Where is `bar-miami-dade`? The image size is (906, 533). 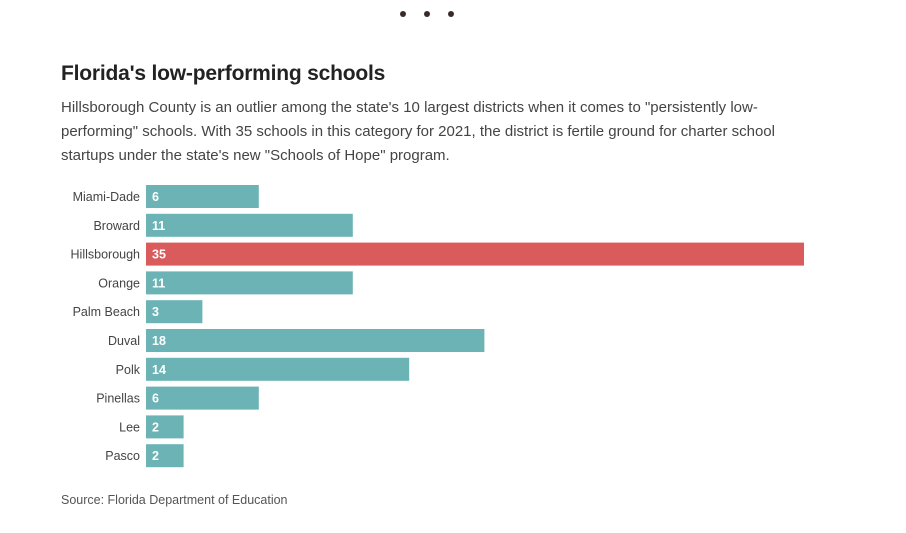 bar-miami-dade is located at coordinates (202, 196).